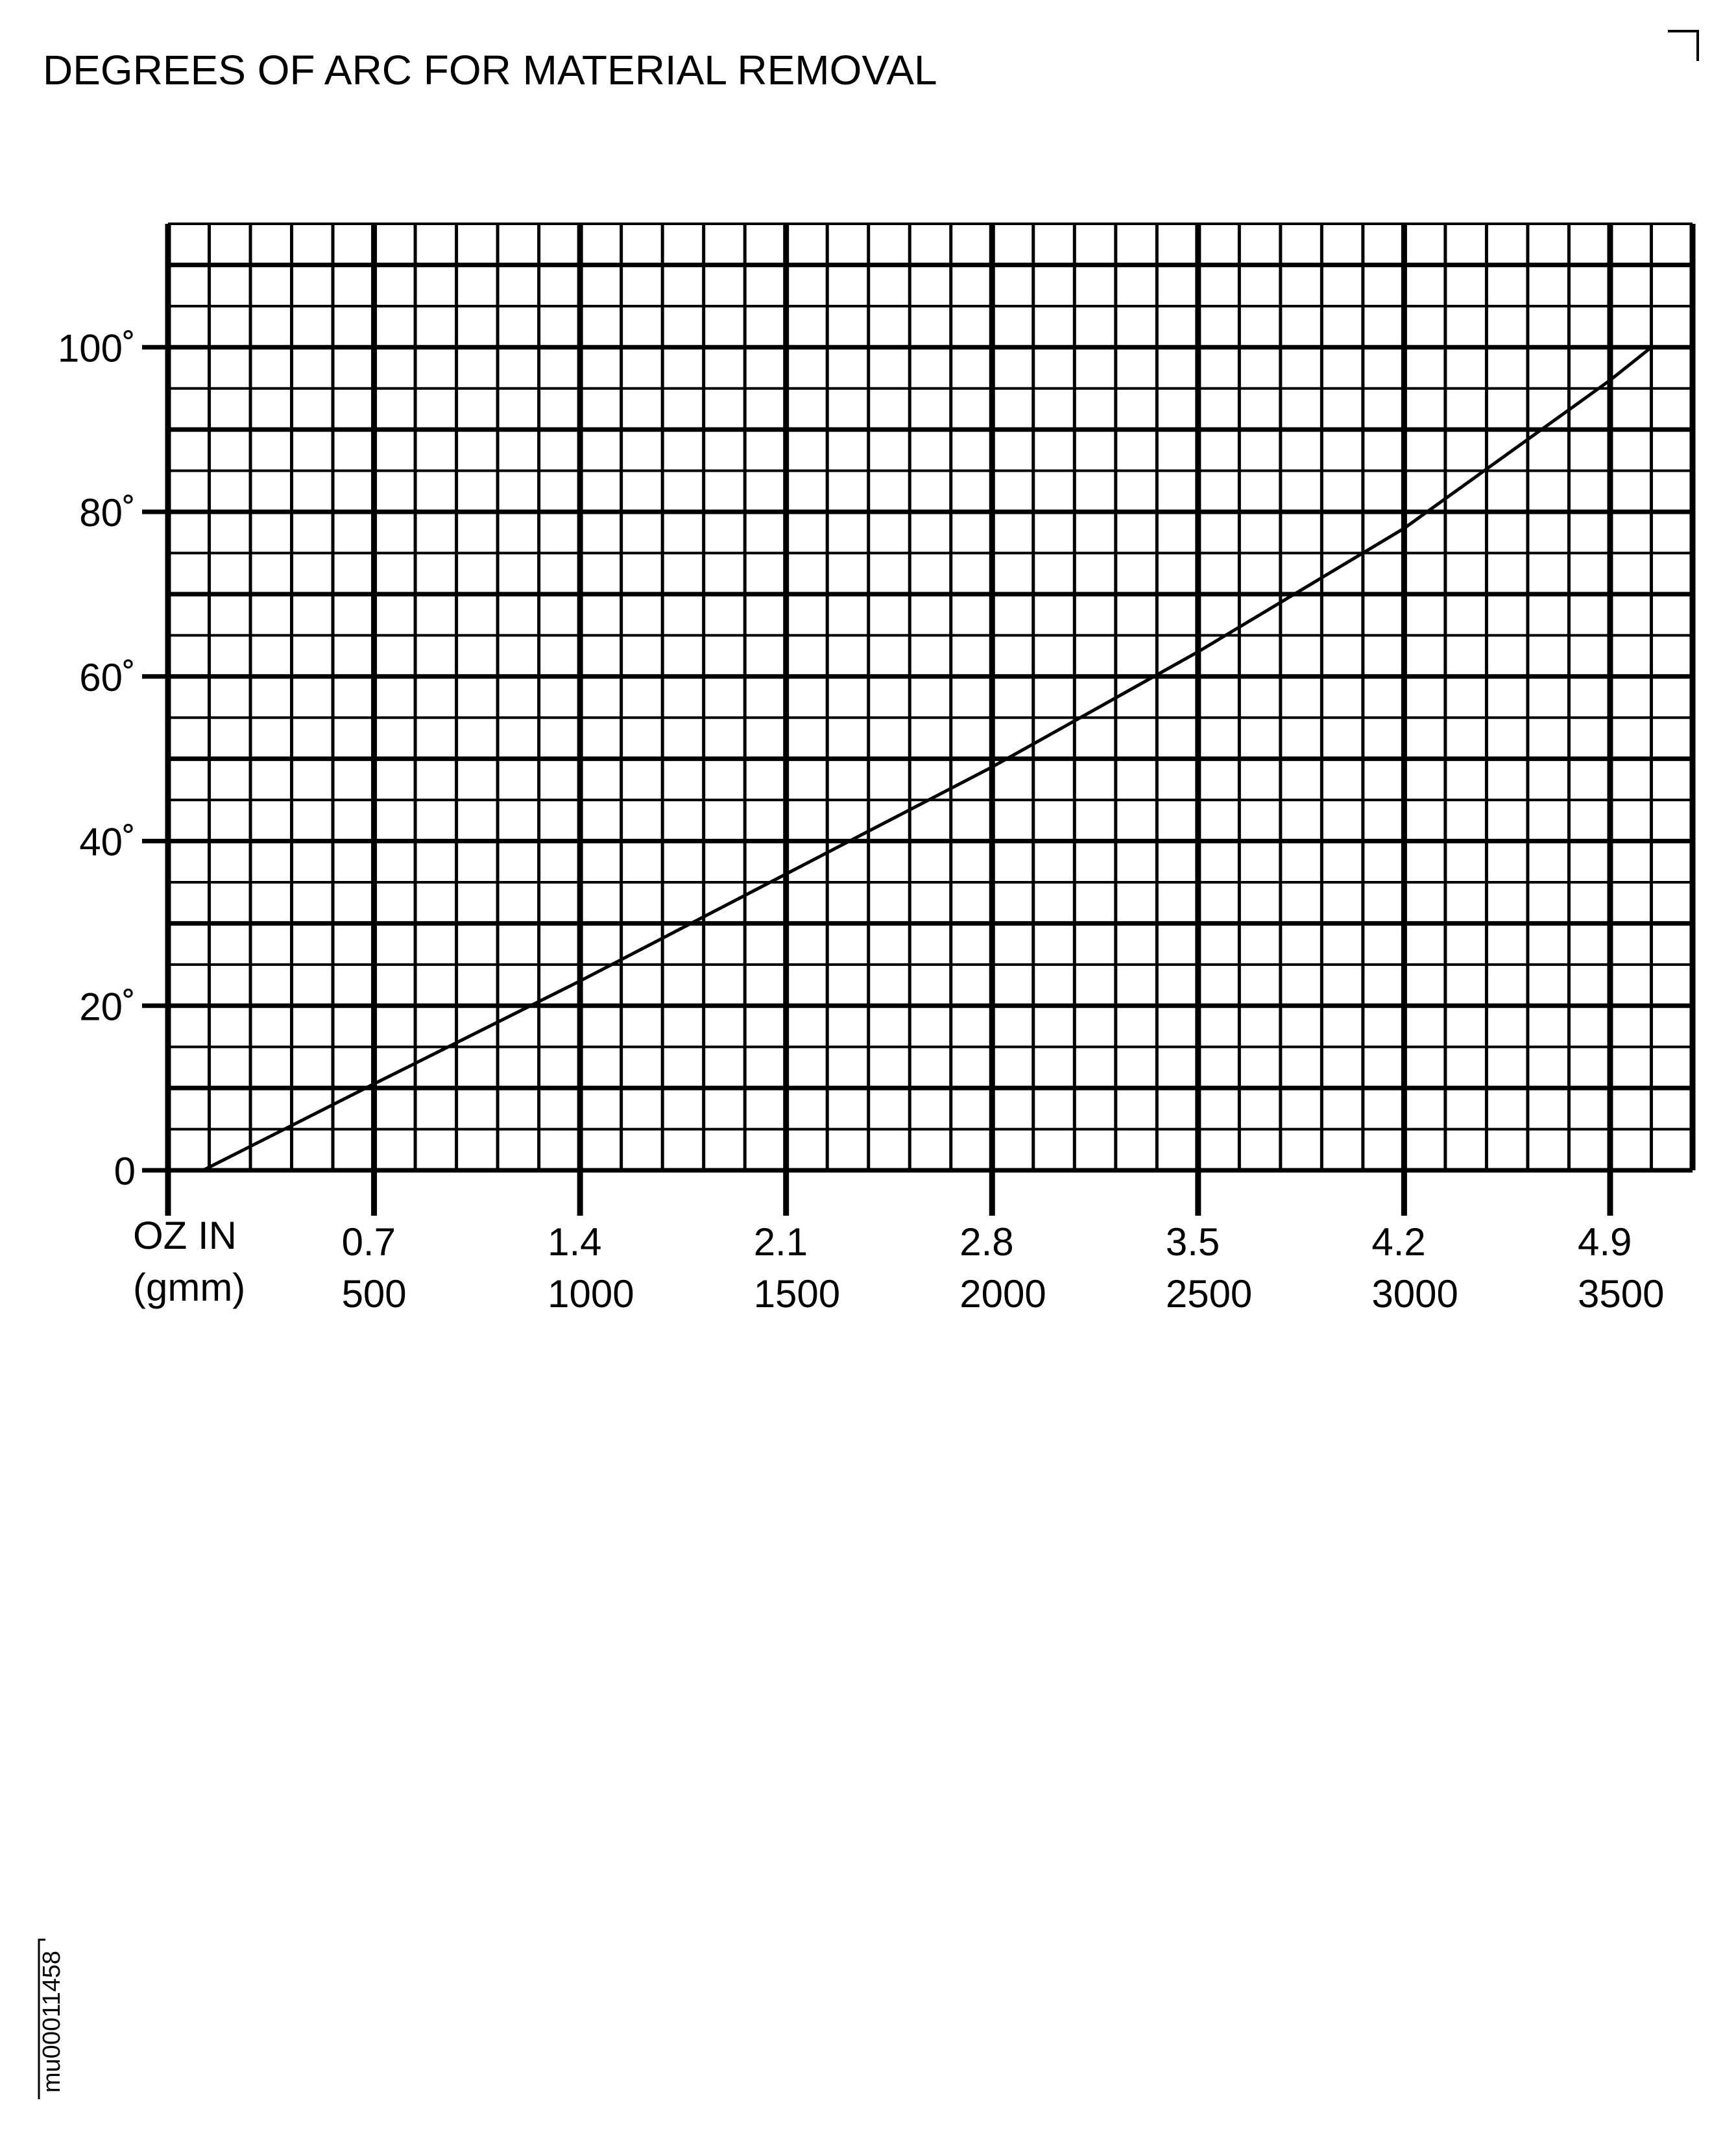  What do you see at coordinates (374, 1294) in the screenshot?
I see `x-tick-label-gmm: 500` at bounding box center [374, 1294].